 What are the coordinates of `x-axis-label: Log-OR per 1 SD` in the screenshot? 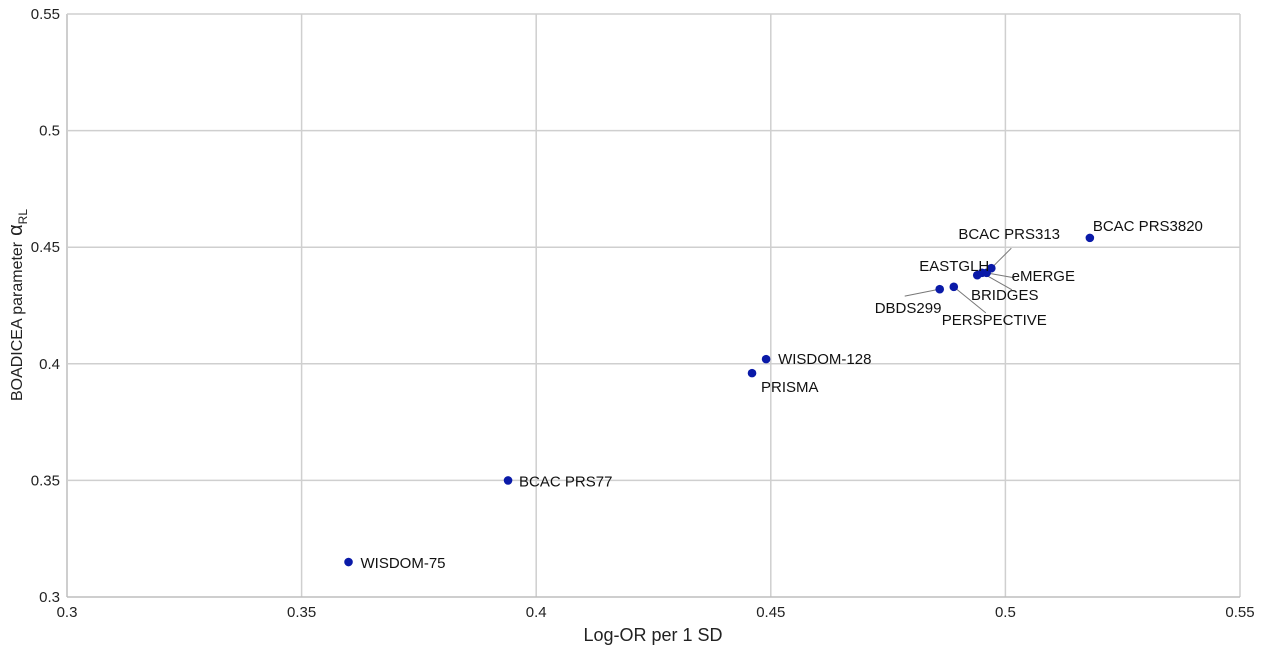 It's located at (652, 635).